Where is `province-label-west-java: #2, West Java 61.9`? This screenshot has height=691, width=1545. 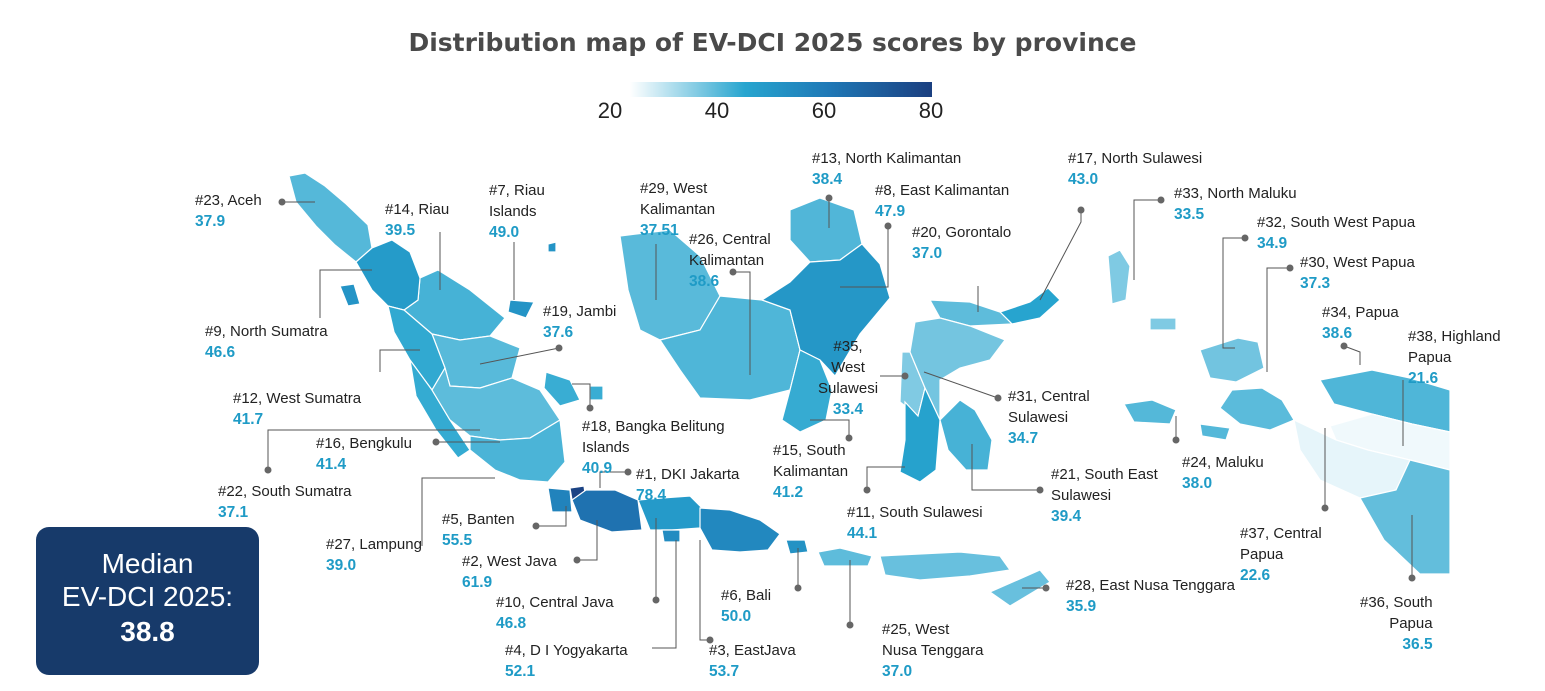
province-label-west-java: #2, West Java 61.9 is located at coordinates (509, 572).